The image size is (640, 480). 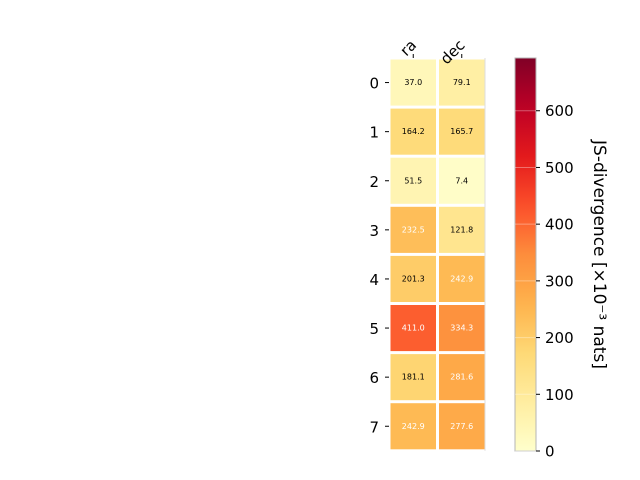 I want to click on cell-value-label: 334.3, so click(x=461, y=328).